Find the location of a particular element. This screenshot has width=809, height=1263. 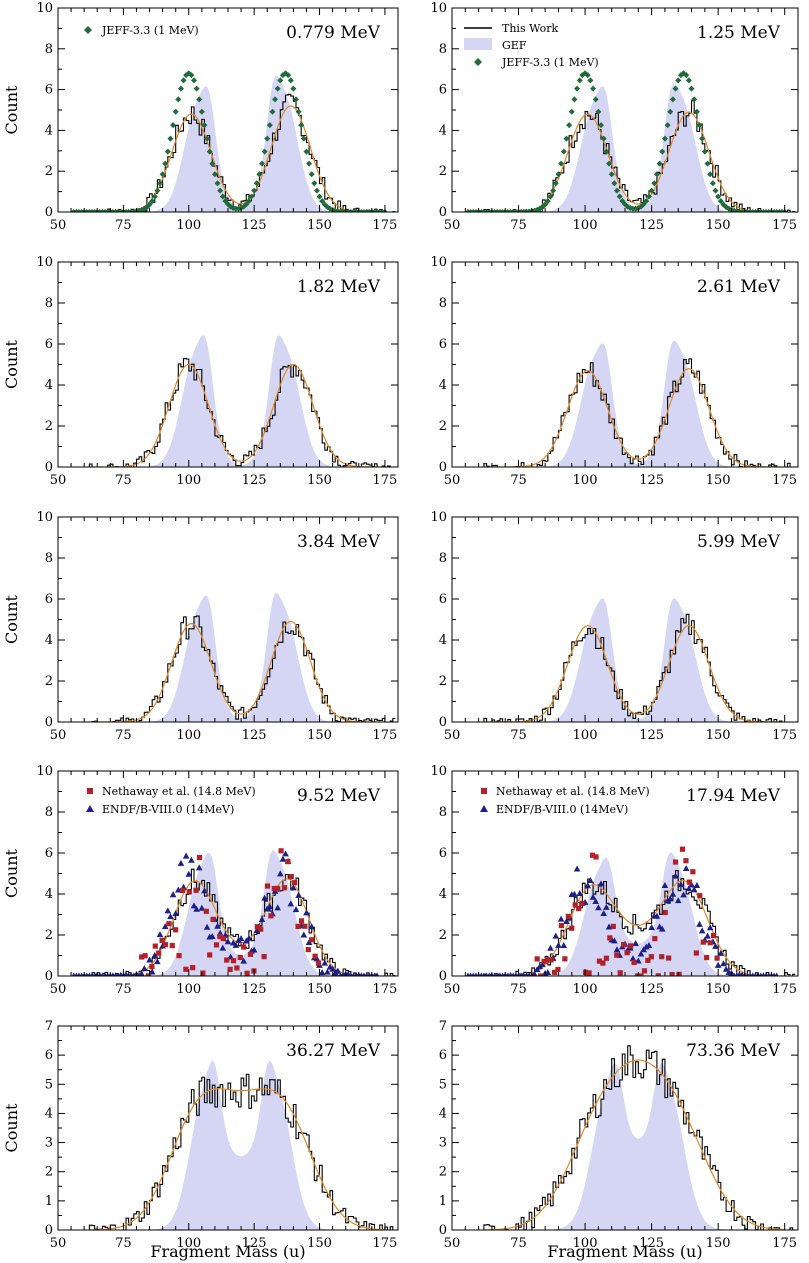

legend: JEFF-3.3 (1 MeV) is located at coordinates (141, 30).